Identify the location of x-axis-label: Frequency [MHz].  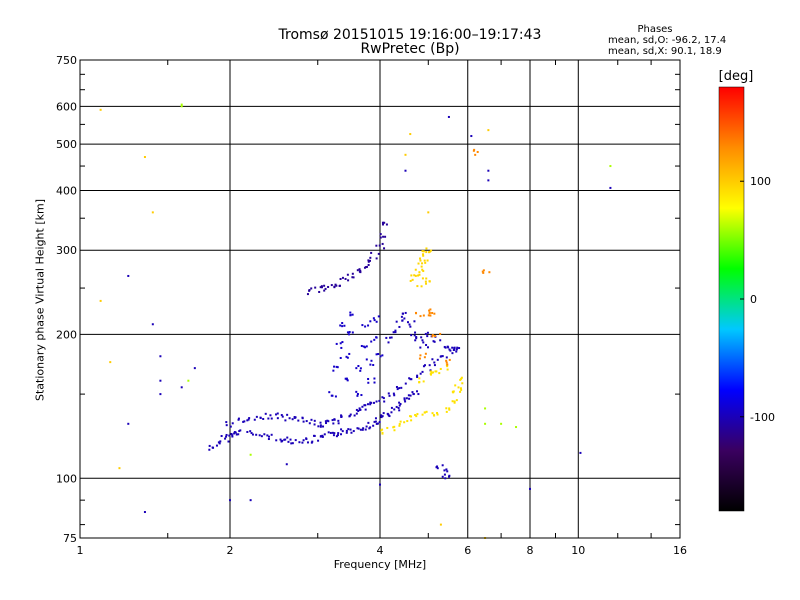
(380, 564).